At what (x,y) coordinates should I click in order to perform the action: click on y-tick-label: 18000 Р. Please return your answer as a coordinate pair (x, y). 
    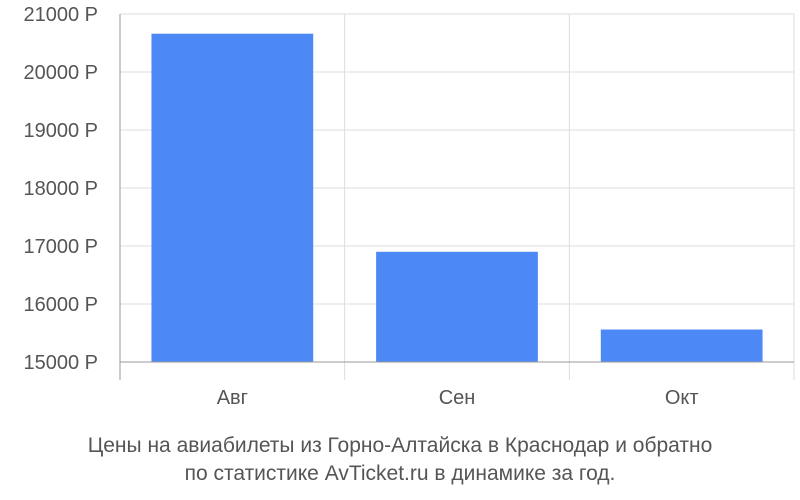
    Looking at the image, I should click on (60, 189).